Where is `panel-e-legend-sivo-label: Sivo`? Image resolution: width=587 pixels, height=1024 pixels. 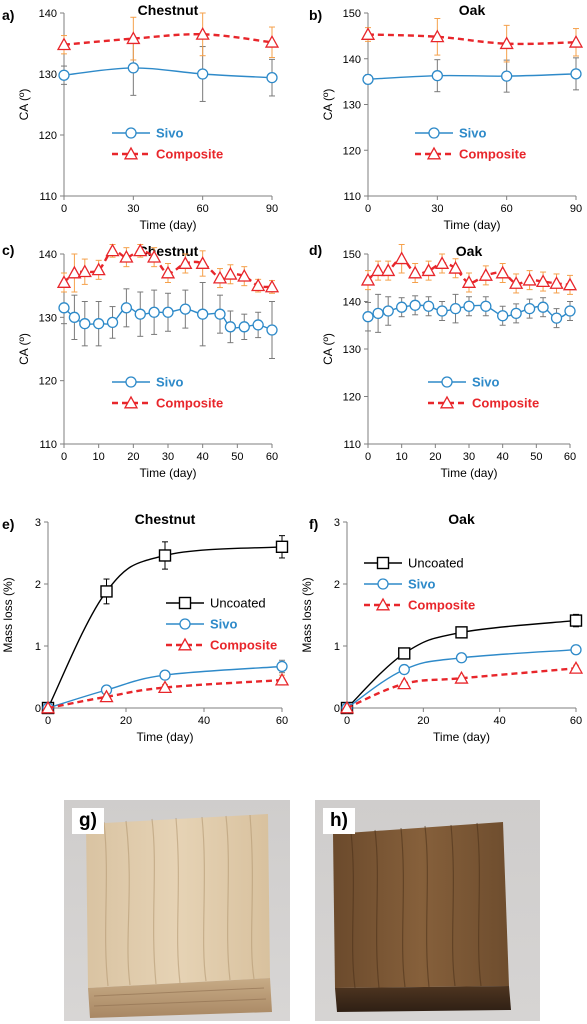
panel-e-legend-sivo-label: Sivo is located at coordinates (224, 624).